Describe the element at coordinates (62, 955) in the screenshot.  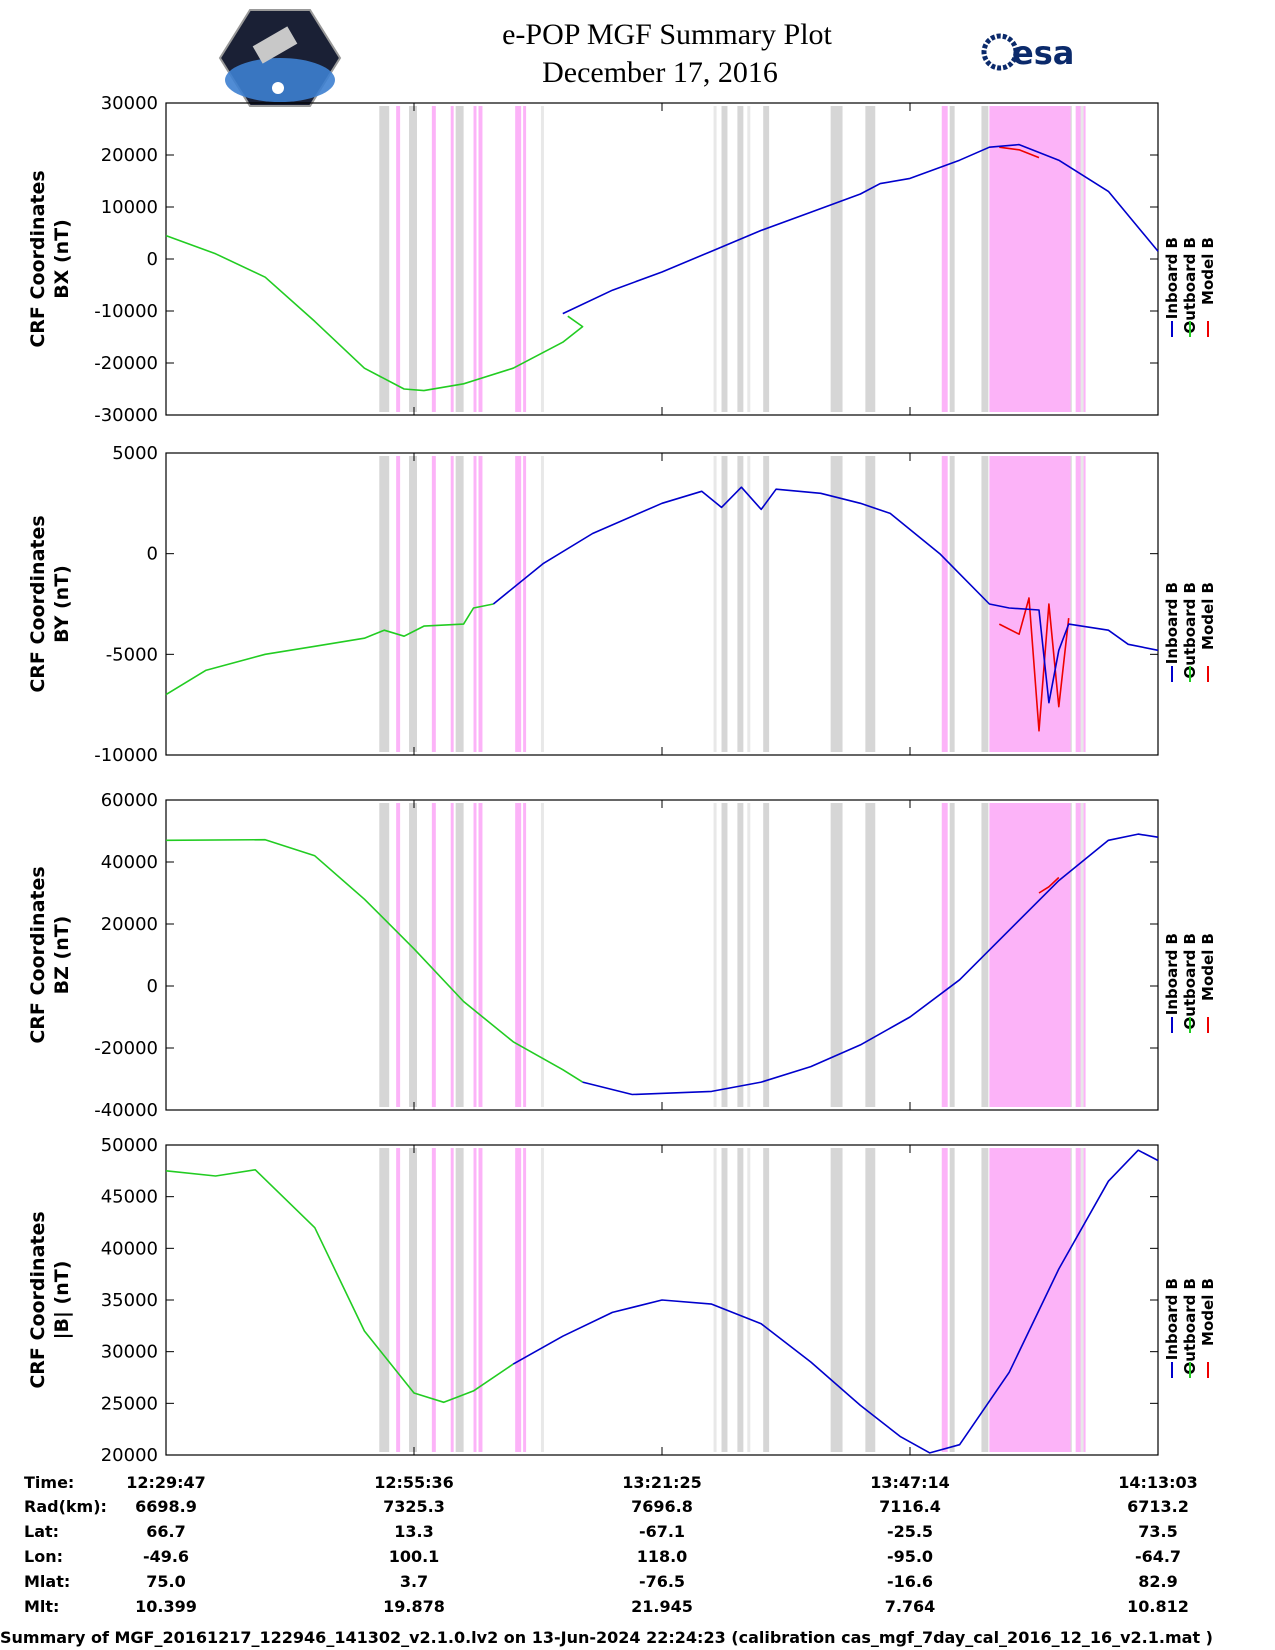
I see `y-axis-unit-label: BZ (nT)` at that location.